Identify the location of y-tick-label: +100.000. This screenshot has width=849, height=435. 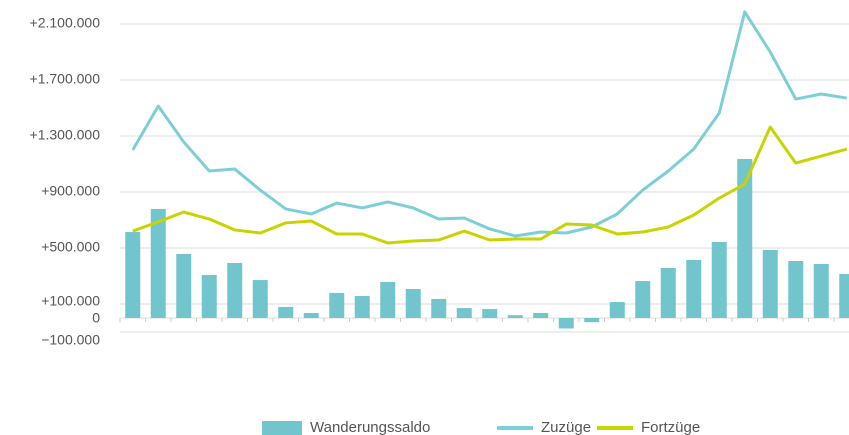
(70, 301).